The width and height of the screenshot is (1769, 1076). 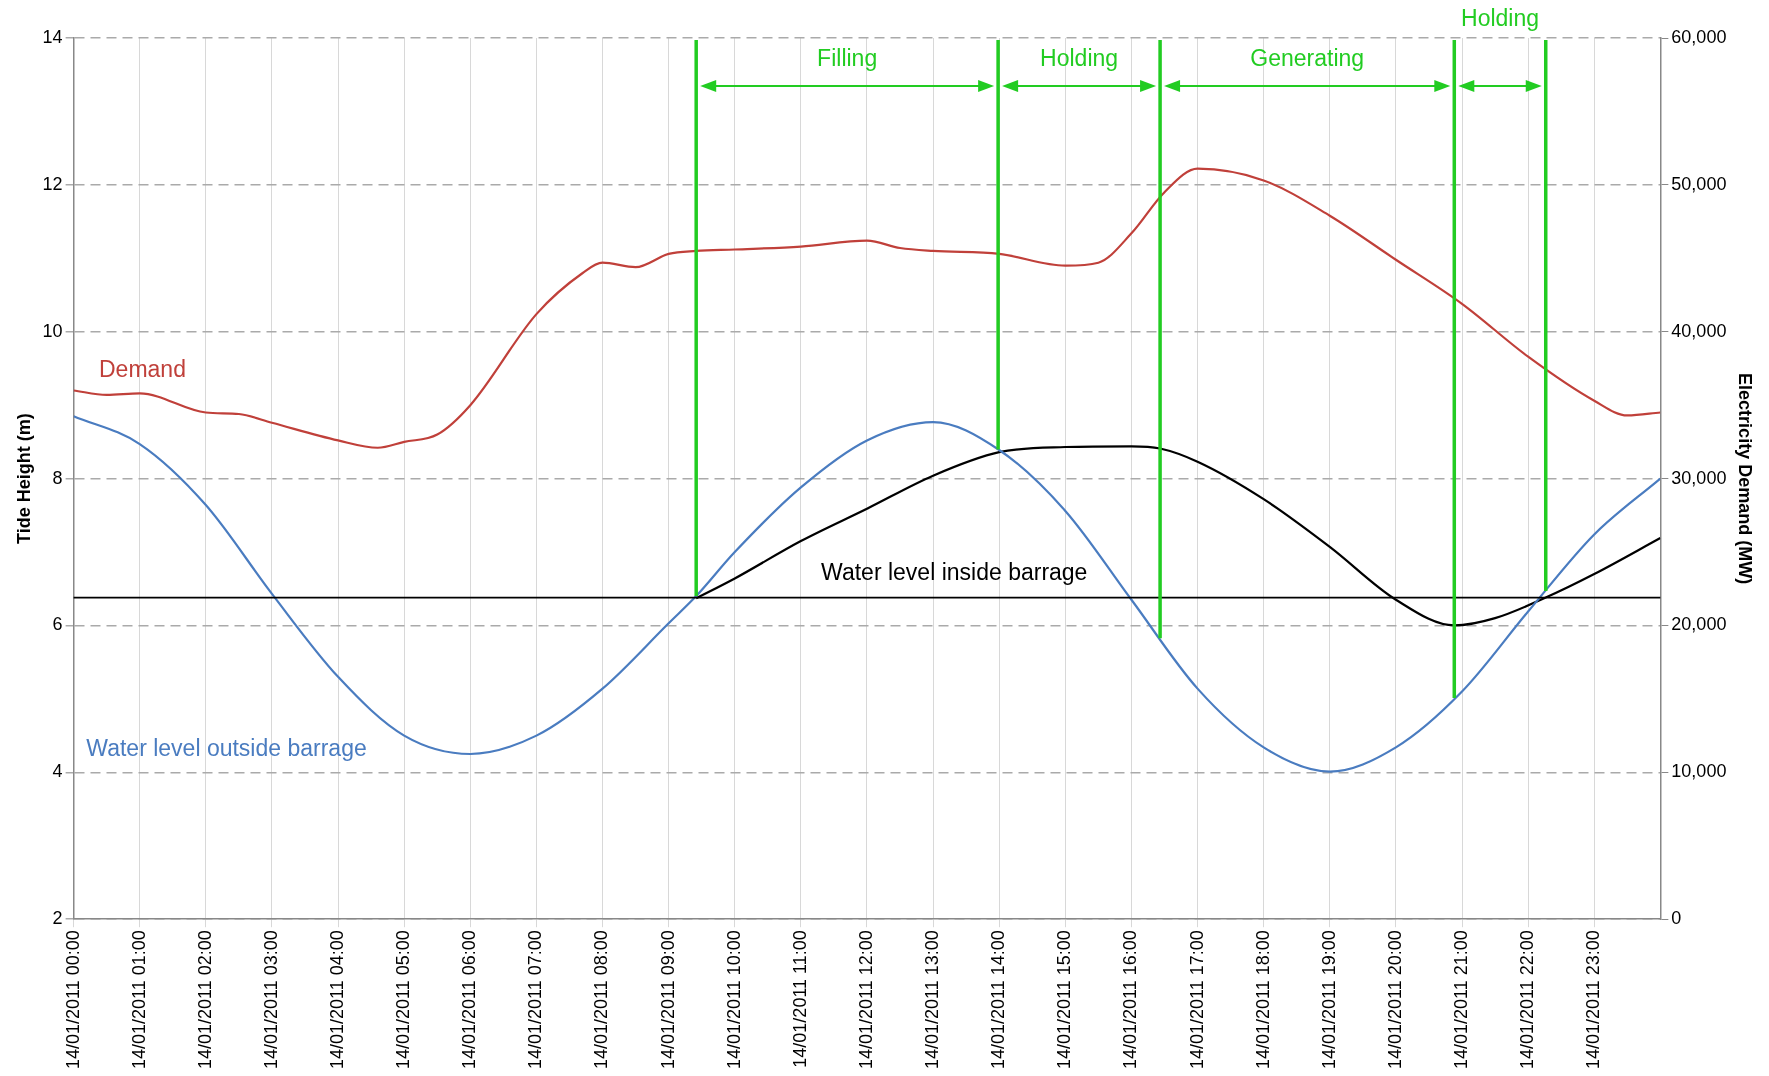 I want to click on y2-tick-label: 30,000, so click(x=1699, y=477).